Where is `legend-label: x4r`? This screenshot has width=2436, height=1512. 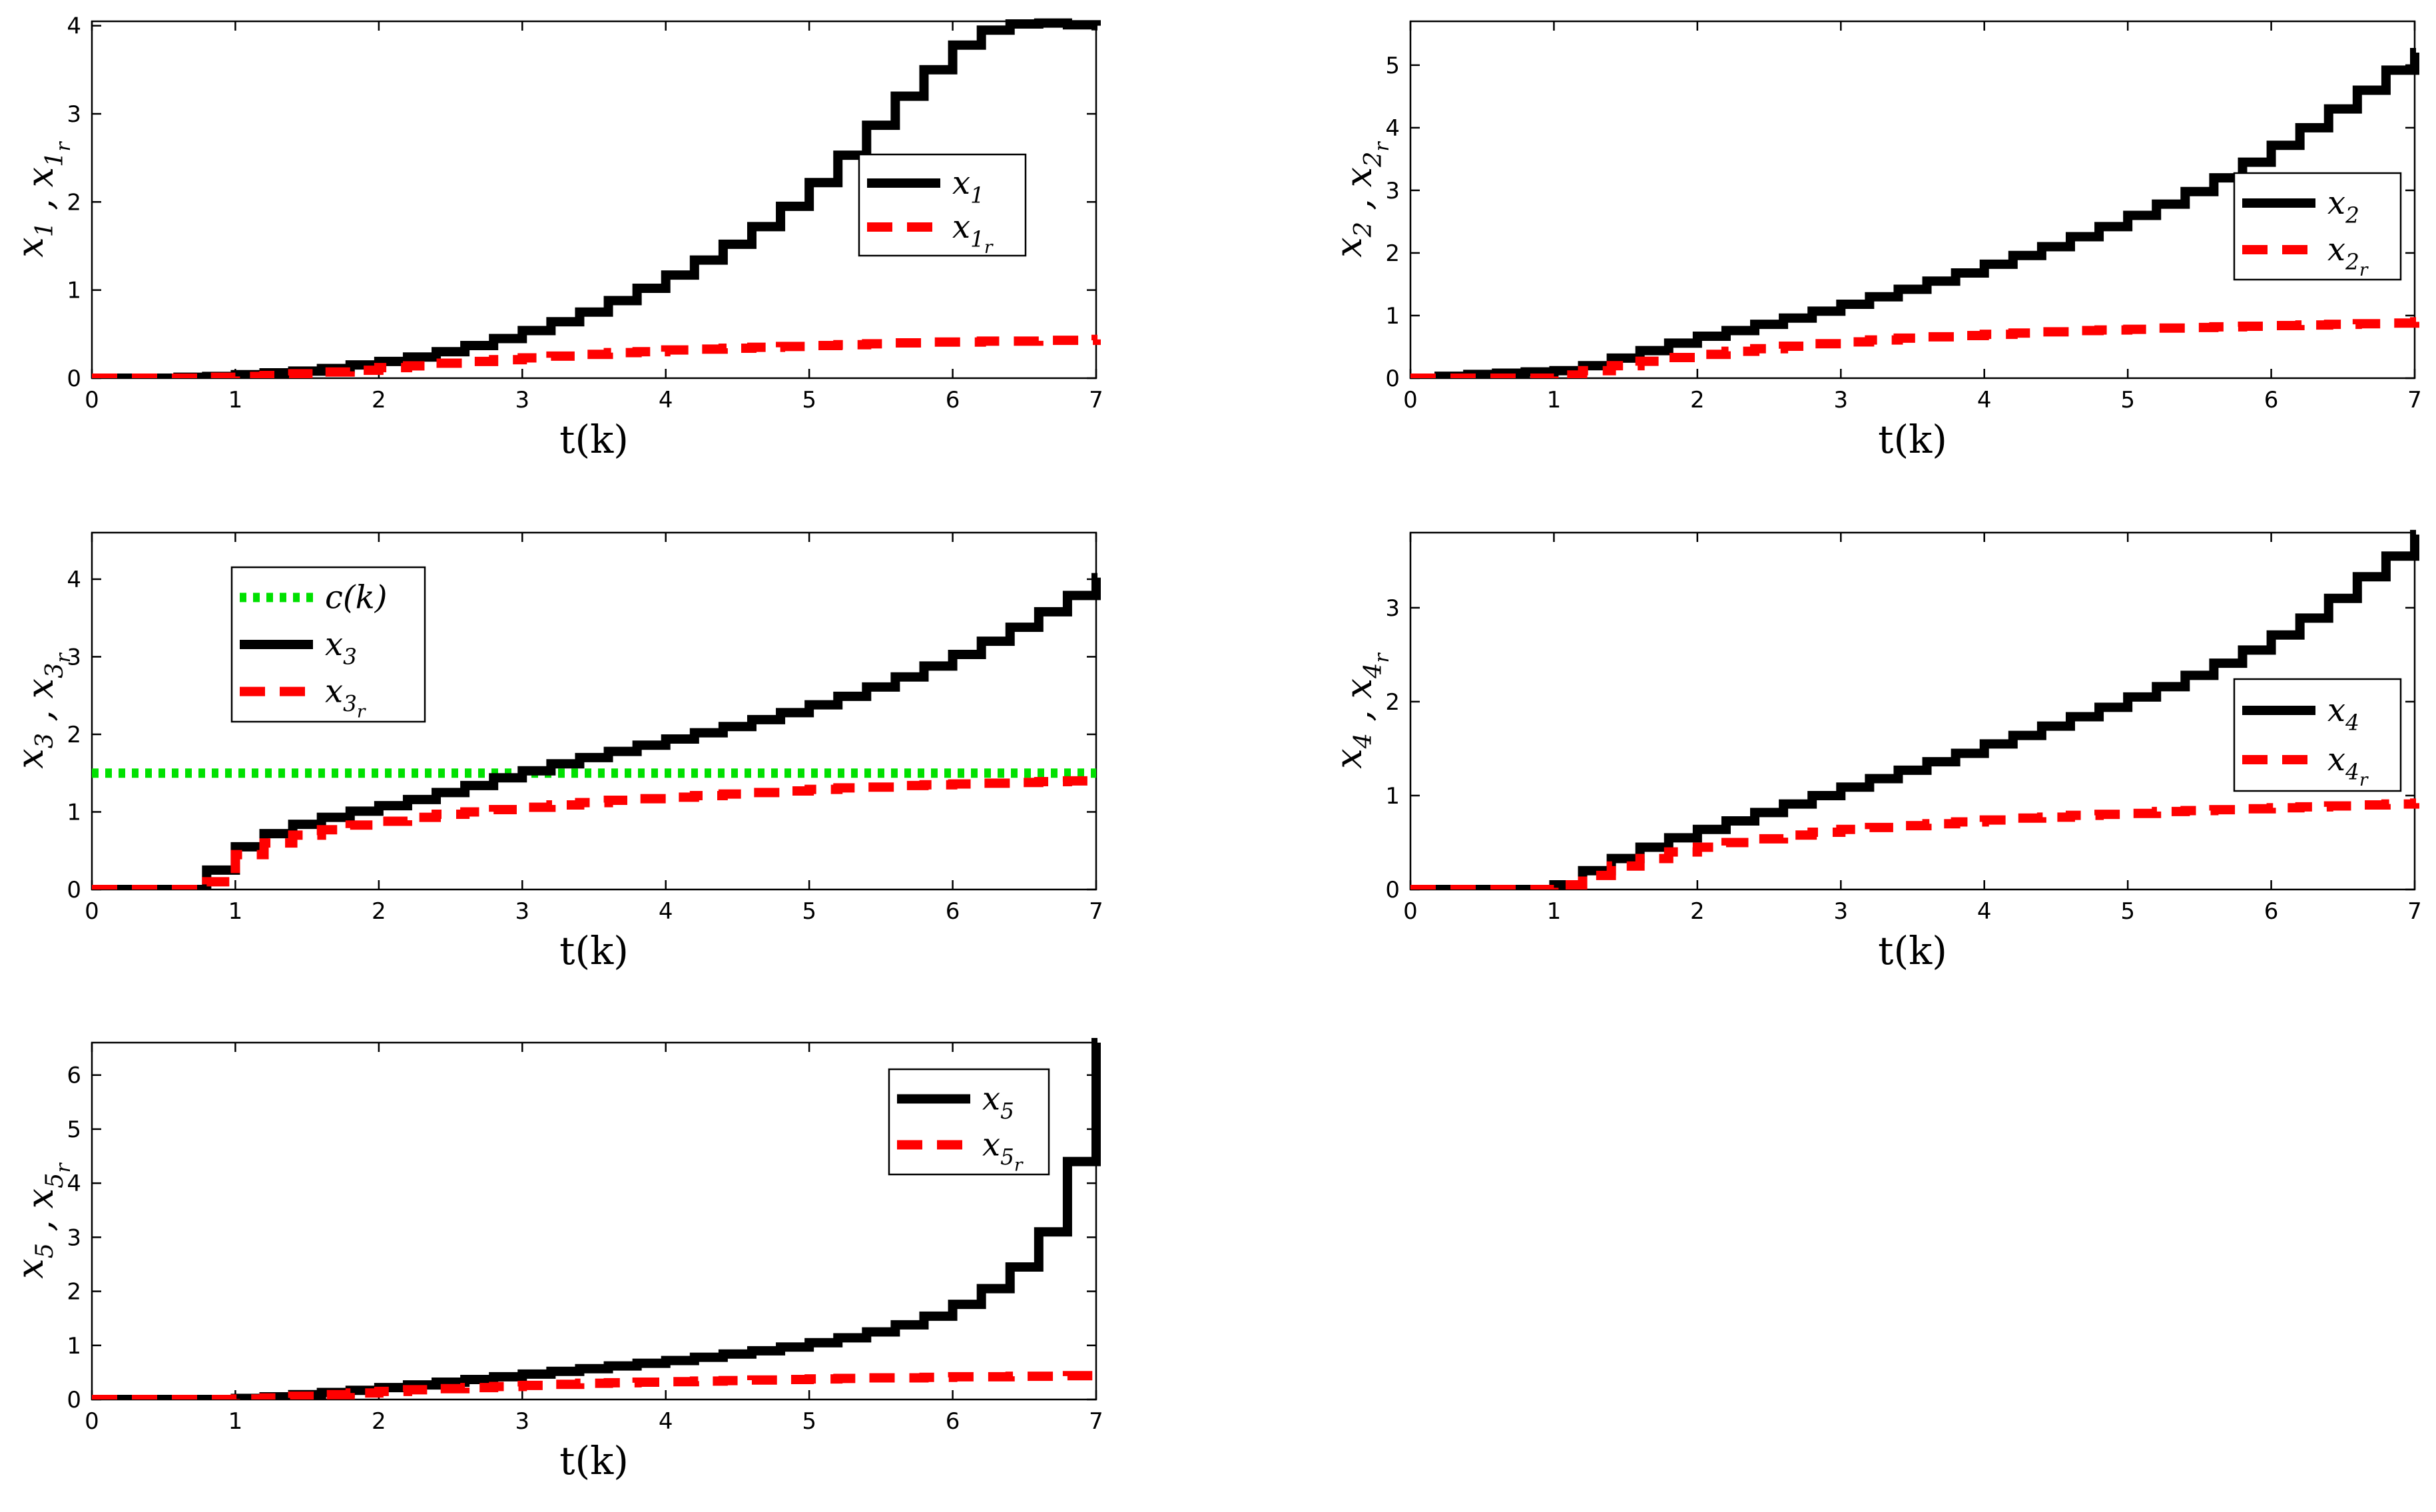 legend-label: x4r is located at coordinates (2348, 765).